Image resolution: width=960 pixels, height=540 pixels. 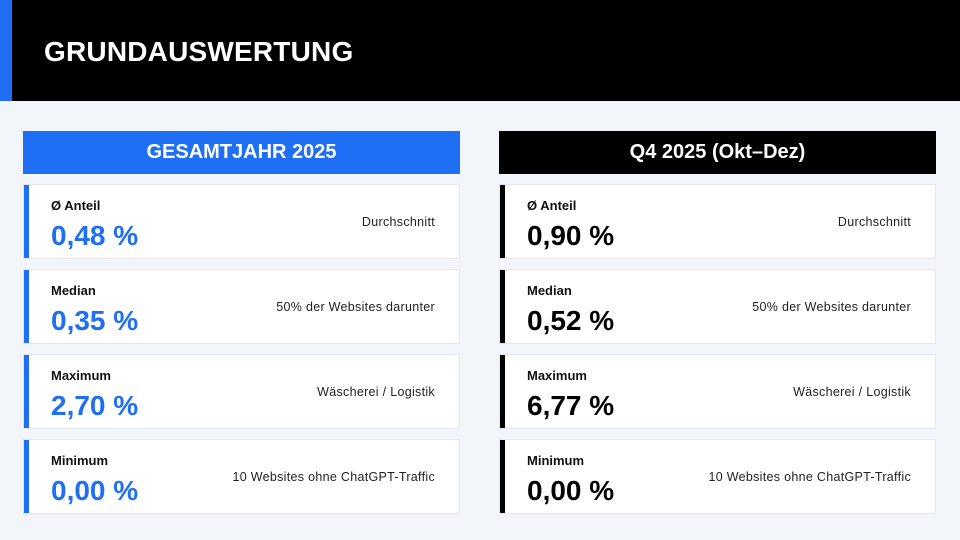 I want to click on stat-value: 0,48 %, so click(x=95, y=235).